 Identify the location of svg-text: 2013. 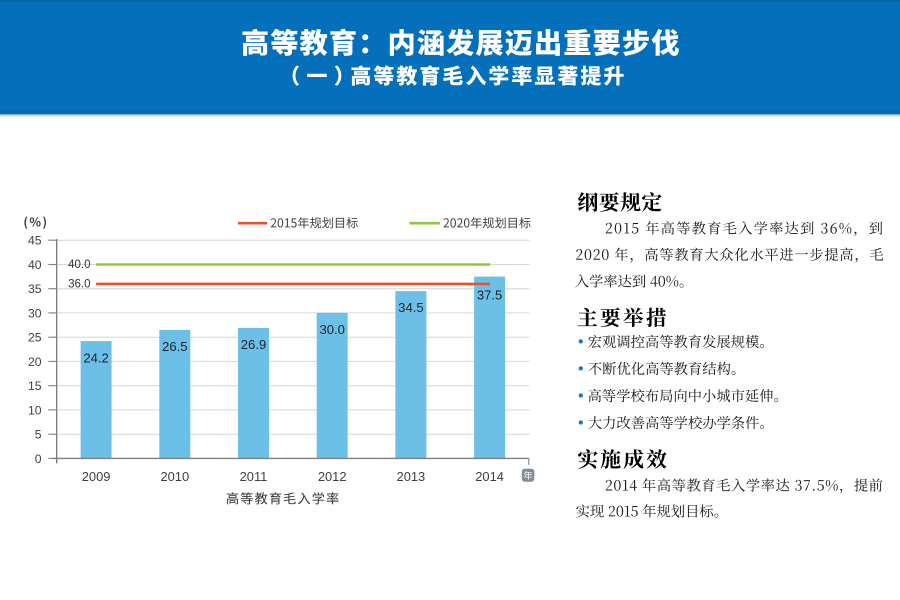
(411, 476).